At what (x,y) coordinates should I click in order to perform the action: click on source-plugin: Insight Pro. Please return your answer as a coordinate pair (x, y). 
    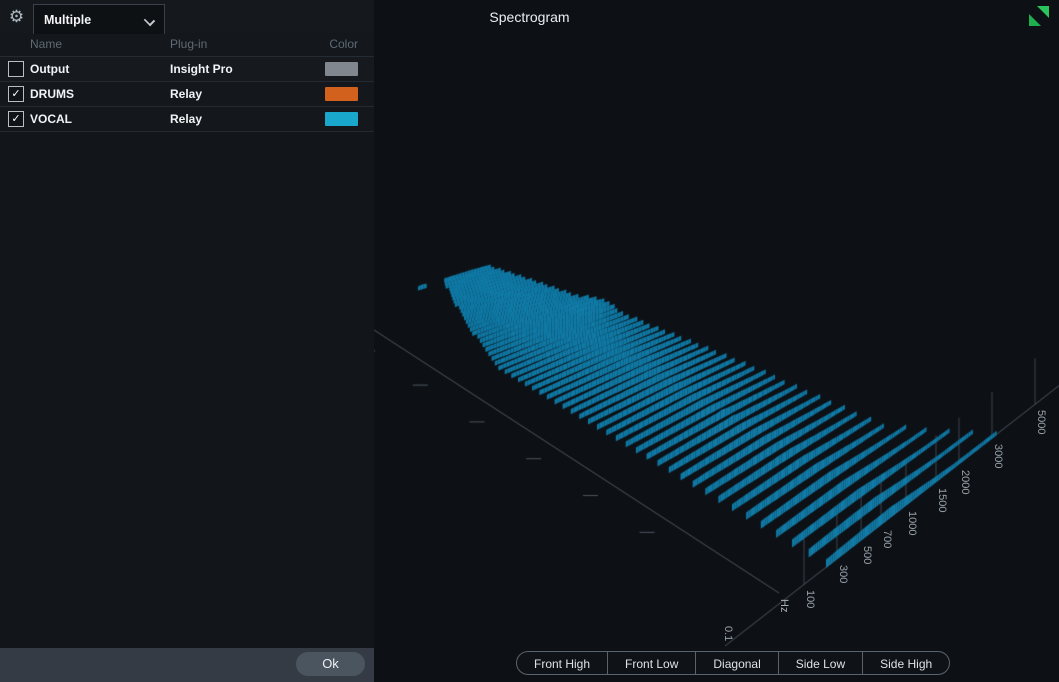
    Looking at the image, I should click on (201, 69).